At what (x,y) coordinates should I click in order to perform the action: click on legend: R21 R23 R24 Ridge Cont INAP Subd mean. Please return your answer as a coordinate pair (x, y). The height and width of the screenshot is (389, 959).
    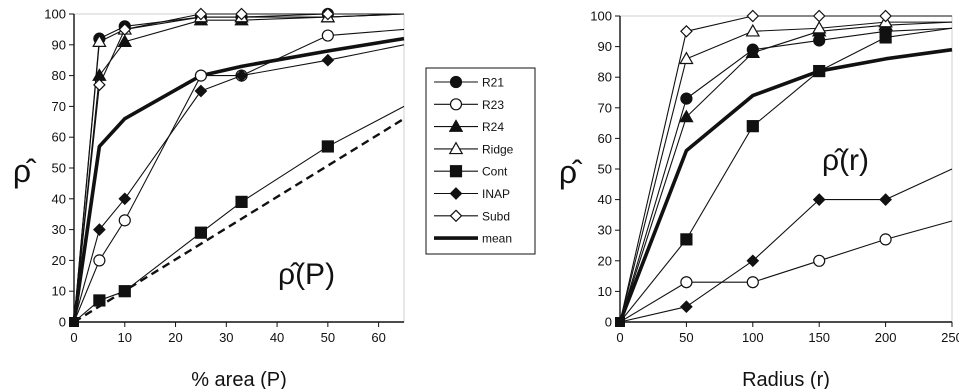
    Looking at the image, I should click on (480, 161).